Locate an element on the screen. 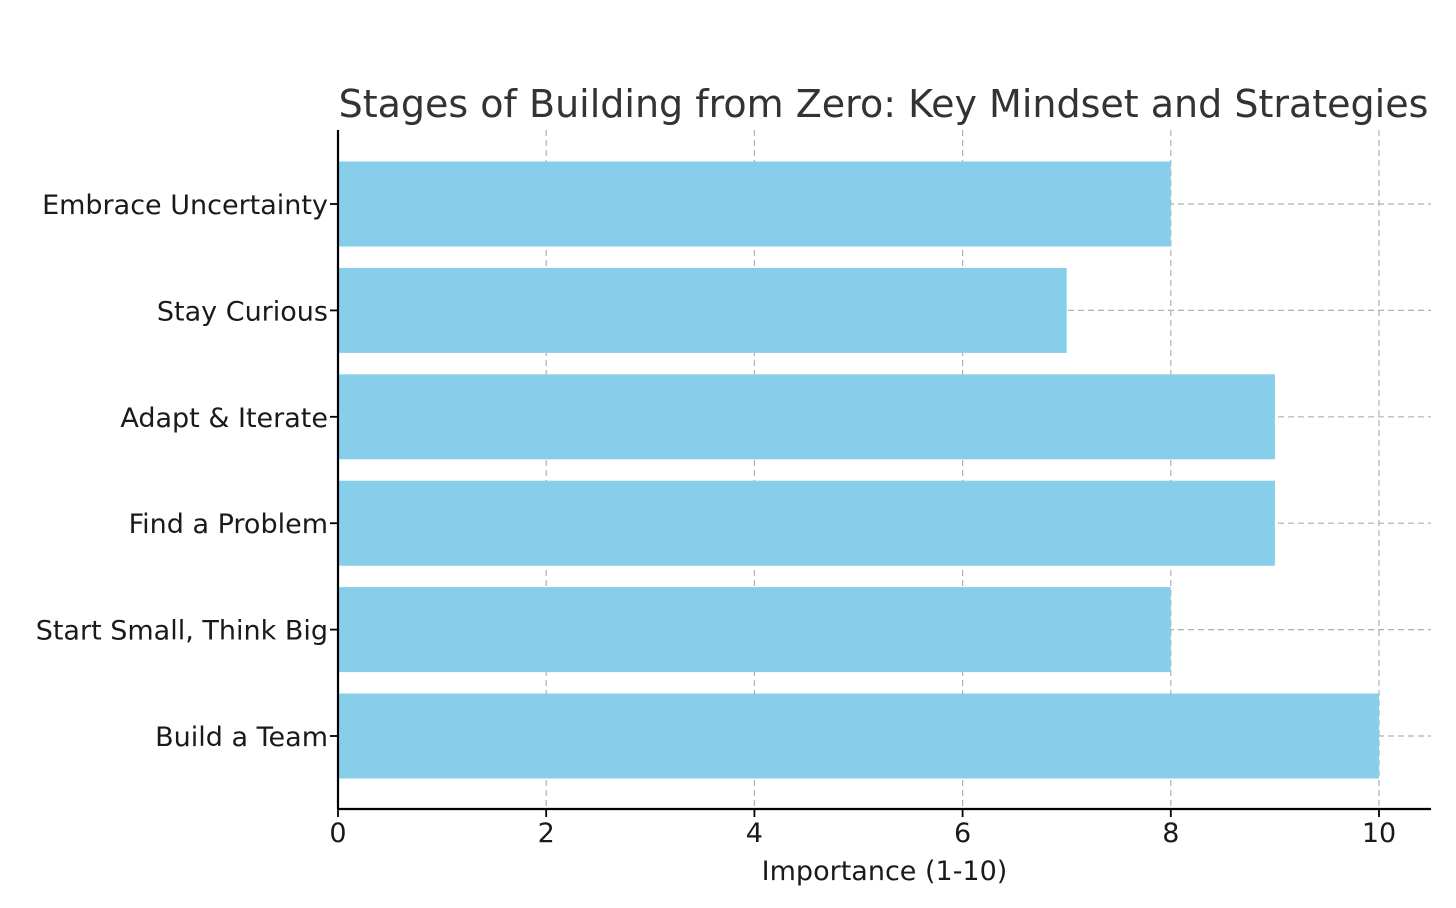  x-tick-label: 2 is located at coordinates (546, 833).